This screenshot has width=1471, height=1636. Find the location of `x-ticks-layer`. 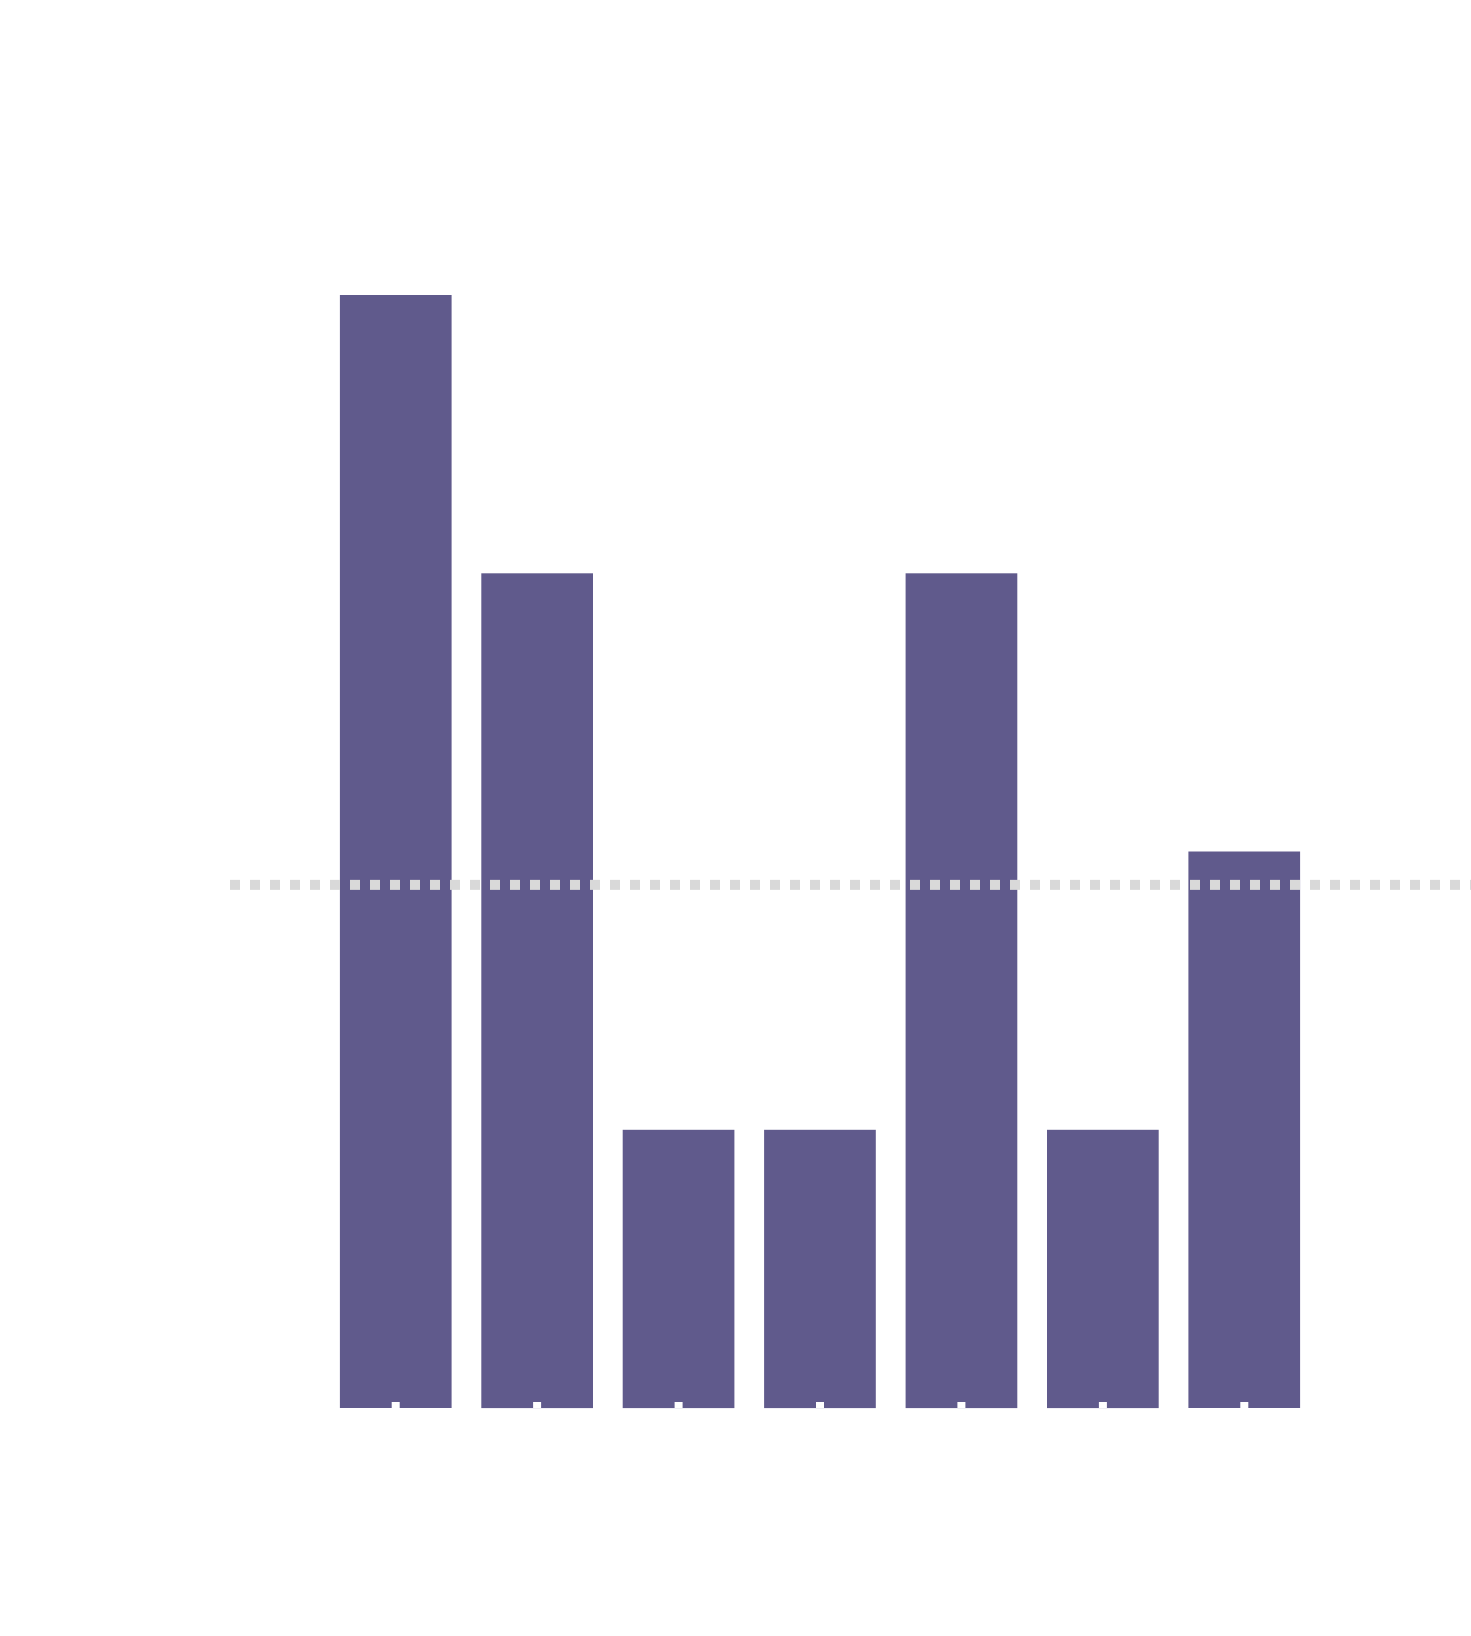

x-ticks-layer is located at coordinates (820, 1405).